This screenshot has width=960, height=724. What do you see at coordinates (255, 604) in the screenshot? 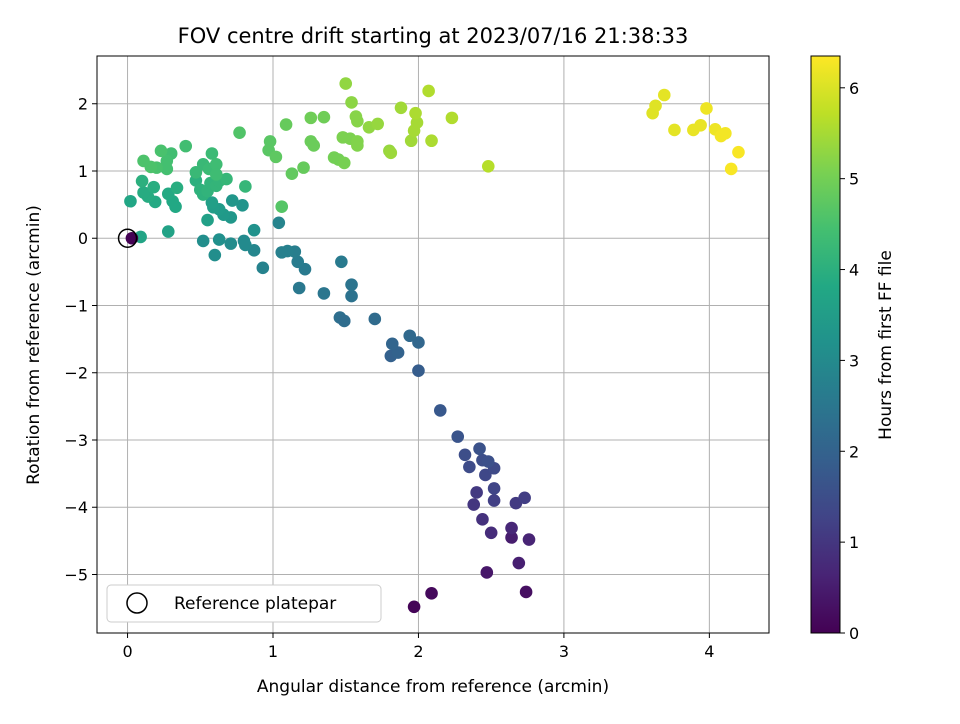
I see `legend-entry-label: Reference platepar` at bounding box center [255, 604].